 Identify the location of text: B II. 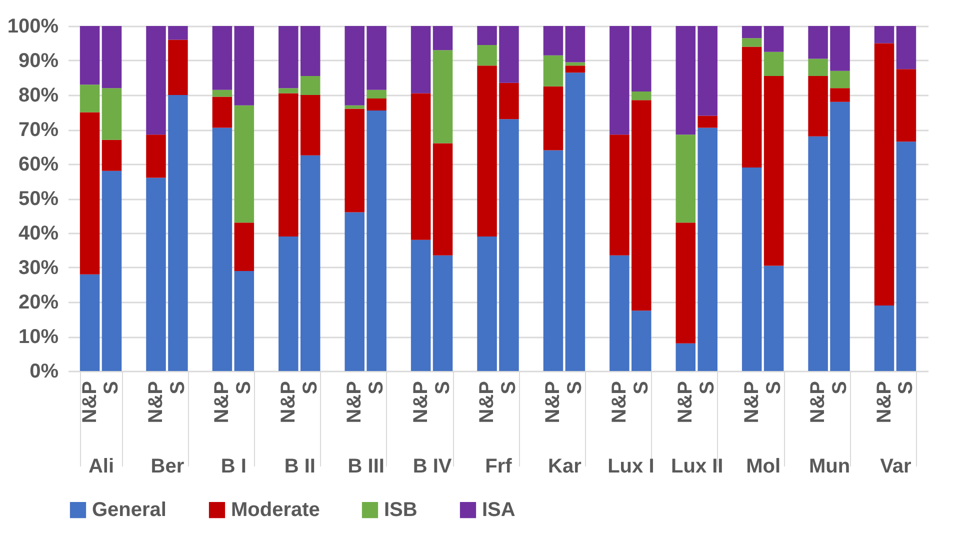
(300, 467).